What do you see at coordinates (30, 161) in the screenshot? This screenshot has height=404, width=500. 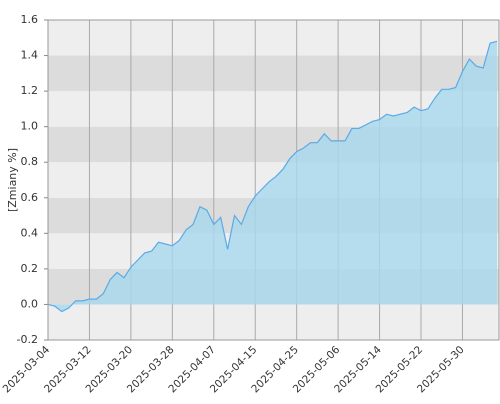 I see `y-tick-label: 0.8` at bounding box center [30, 161].